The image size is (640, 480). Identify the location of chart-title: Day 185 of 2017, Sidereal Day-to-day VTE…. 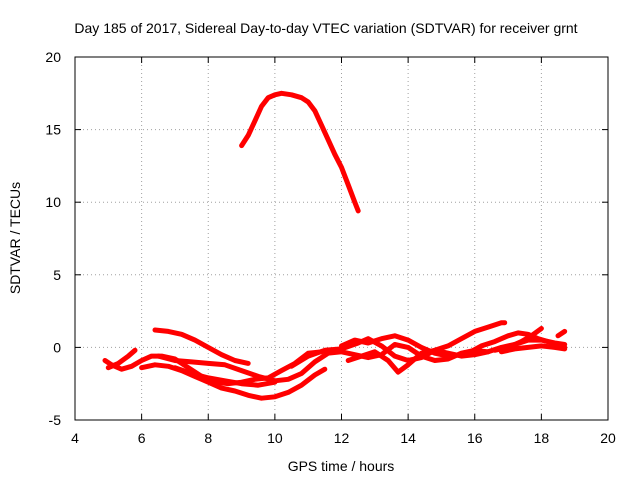
(325, 28).